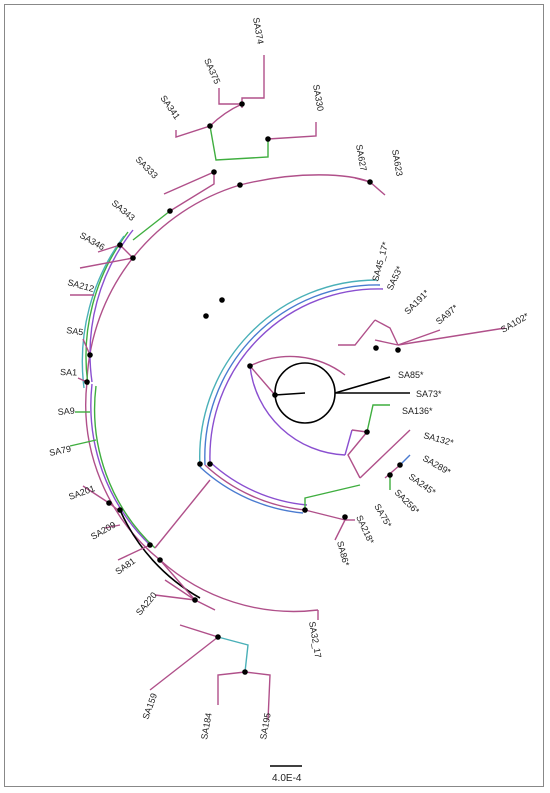 This screenshot has height=793, width=550. Describe the element at coordinates (265, 726) in the screenshot. I see `label-SA195: SA195` at that location.